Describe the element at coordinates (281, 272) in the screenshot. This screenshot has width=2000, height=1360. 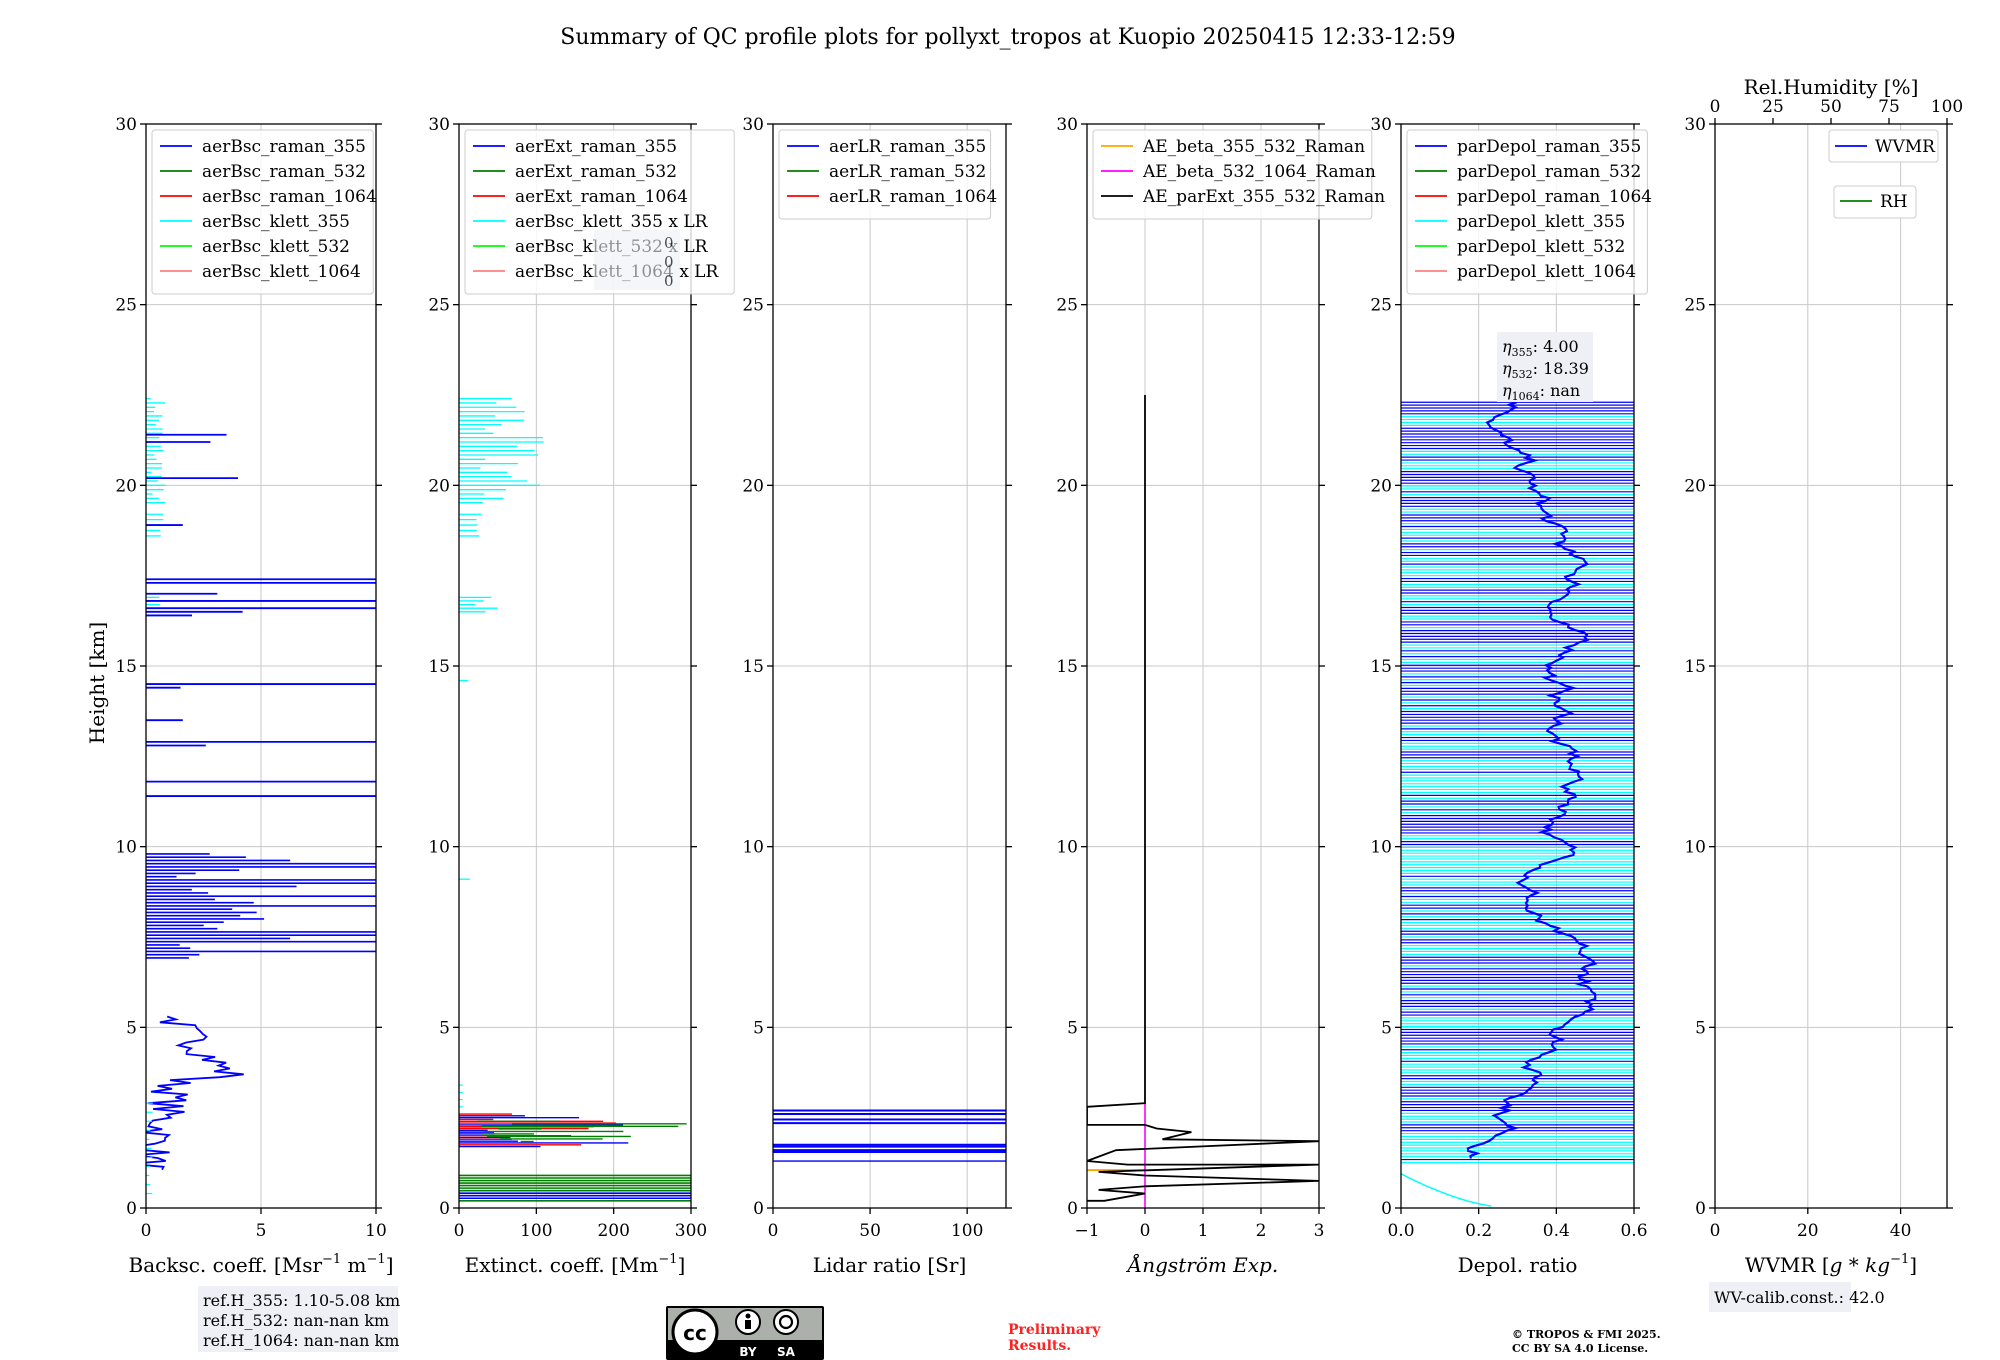
I see `legend-label: aerBsc_klett_1064` at that location.